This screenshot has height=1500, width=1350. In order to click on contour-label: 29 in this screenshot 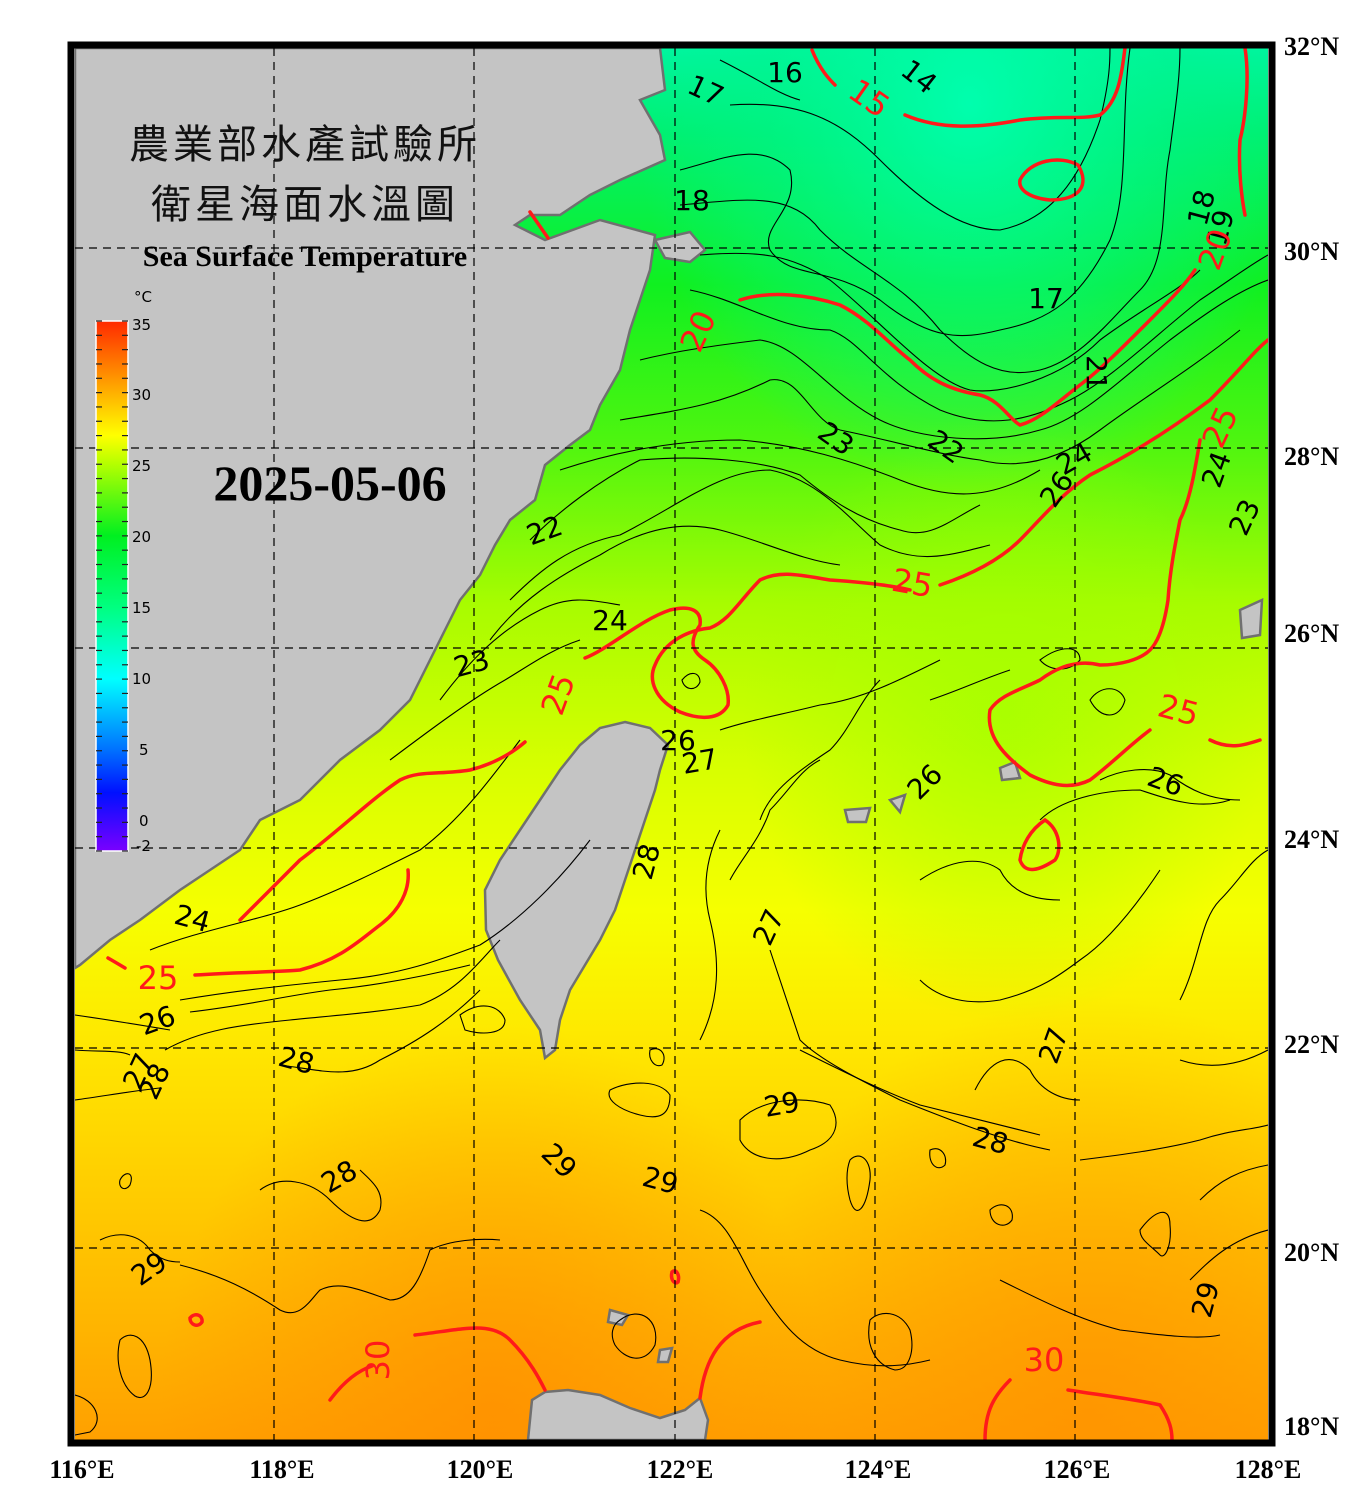, I will do `click(781, 1104)`.